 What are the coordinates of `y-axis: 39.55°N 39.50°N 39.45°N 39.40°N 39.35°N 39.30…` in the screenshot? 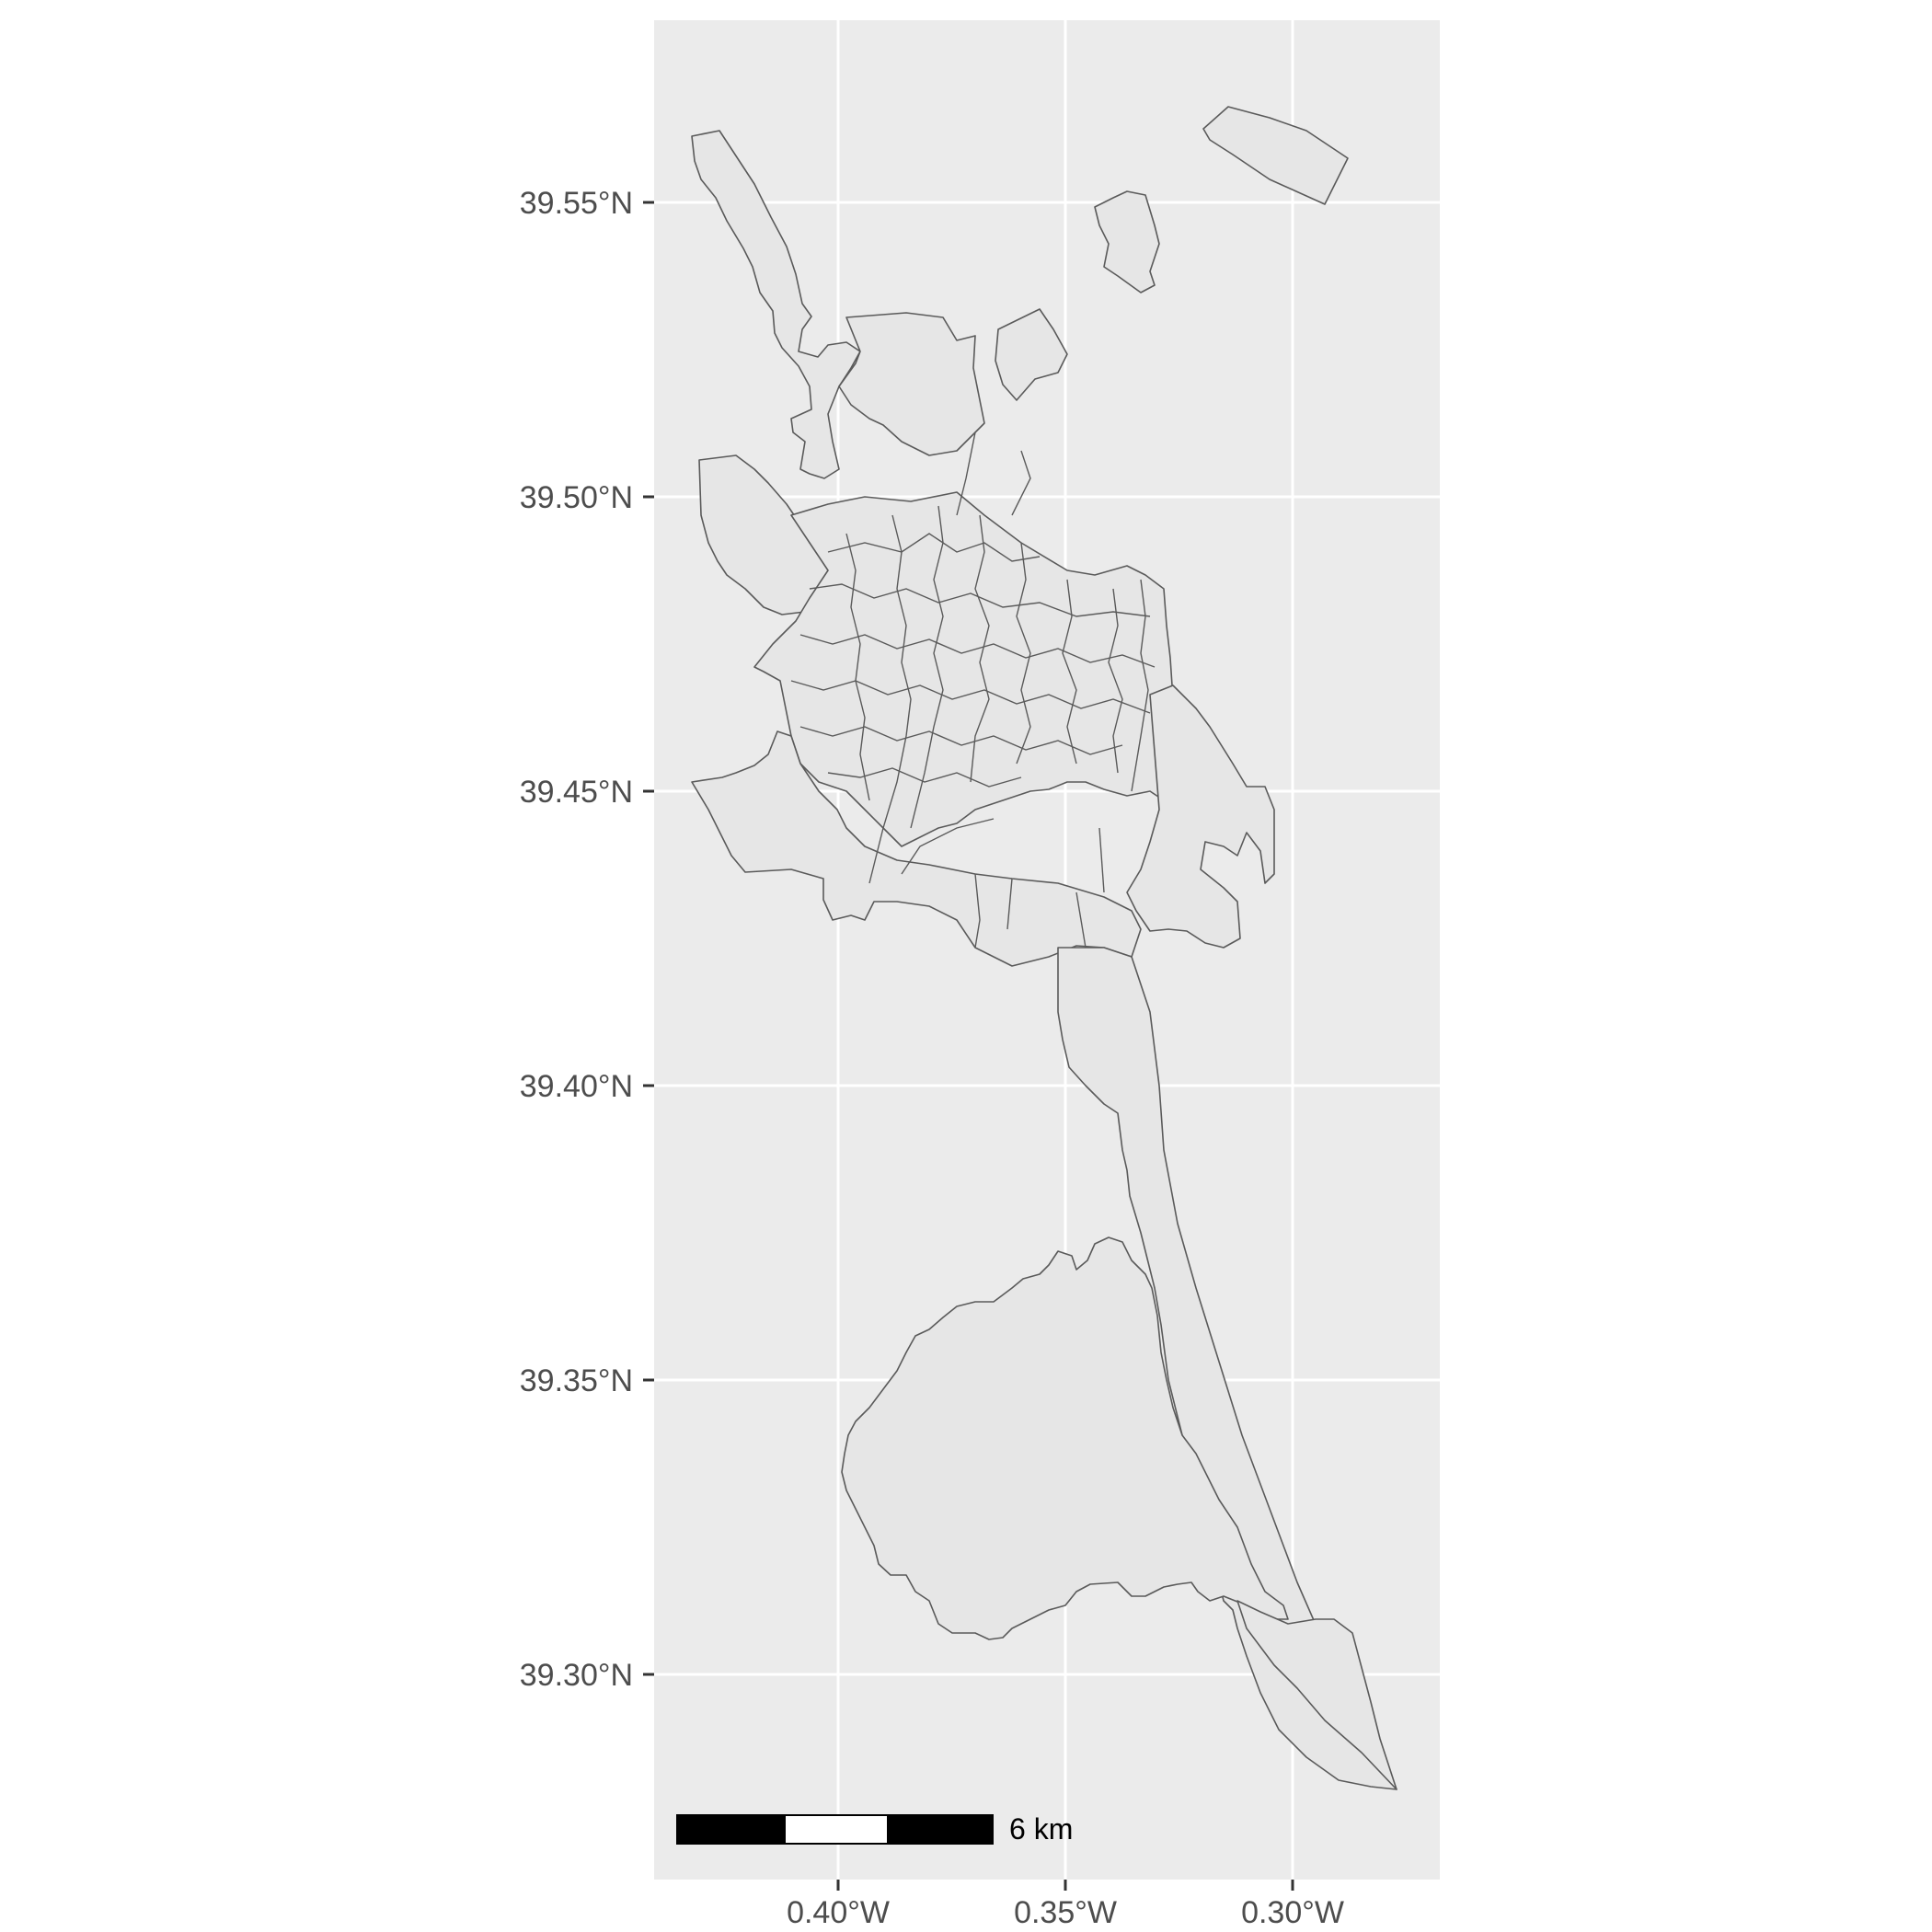 It's located at (587, 939).